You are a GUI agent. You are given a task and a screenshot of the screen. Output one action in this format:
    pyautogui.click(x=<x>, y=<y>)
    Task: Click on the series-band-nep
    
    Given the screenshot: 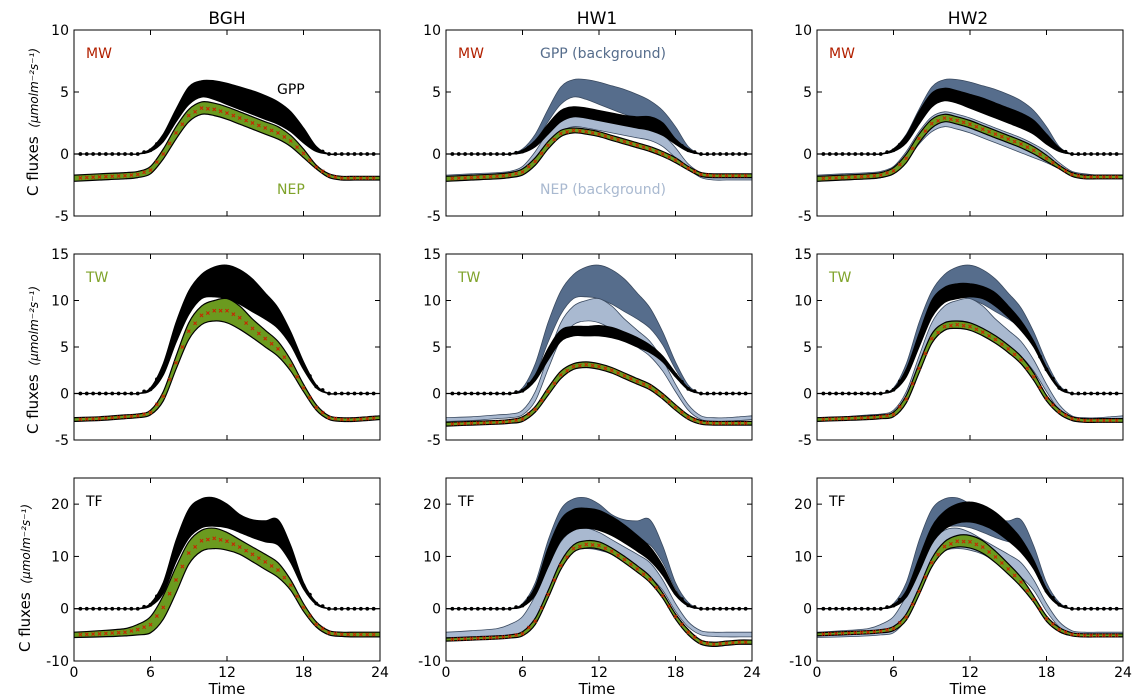 What is the action you would take?
    pyautogui.click(x=599, y=593)
    